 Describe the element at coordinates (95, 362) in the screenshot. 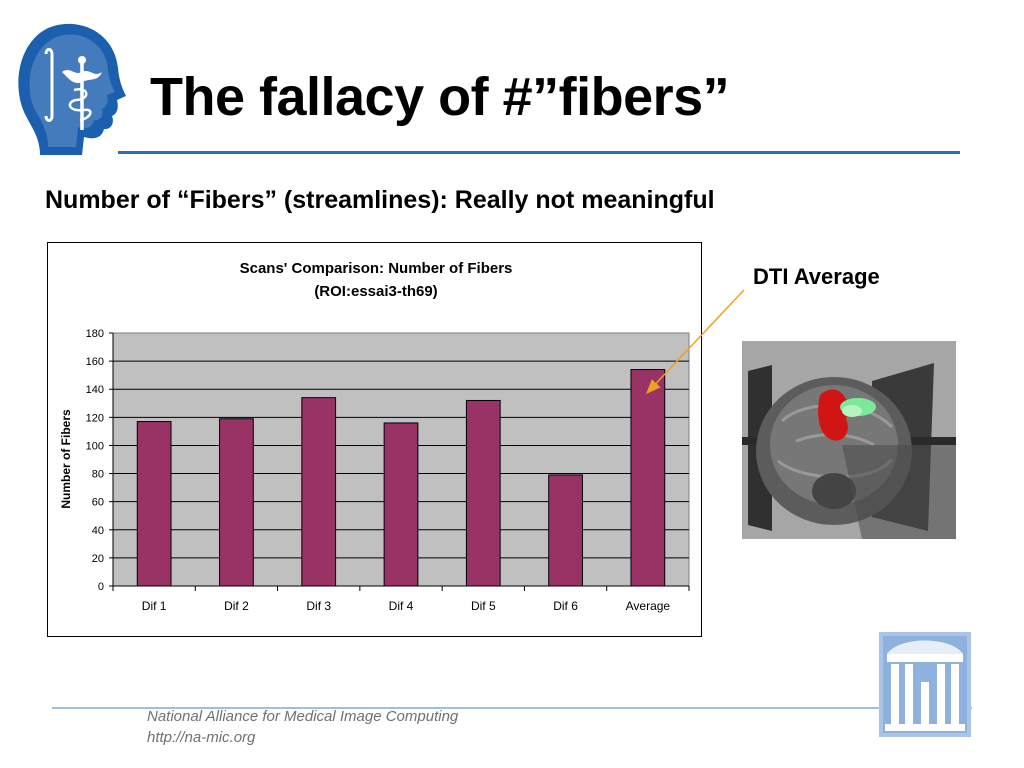

I see `y-tick-label: 160` at that location.